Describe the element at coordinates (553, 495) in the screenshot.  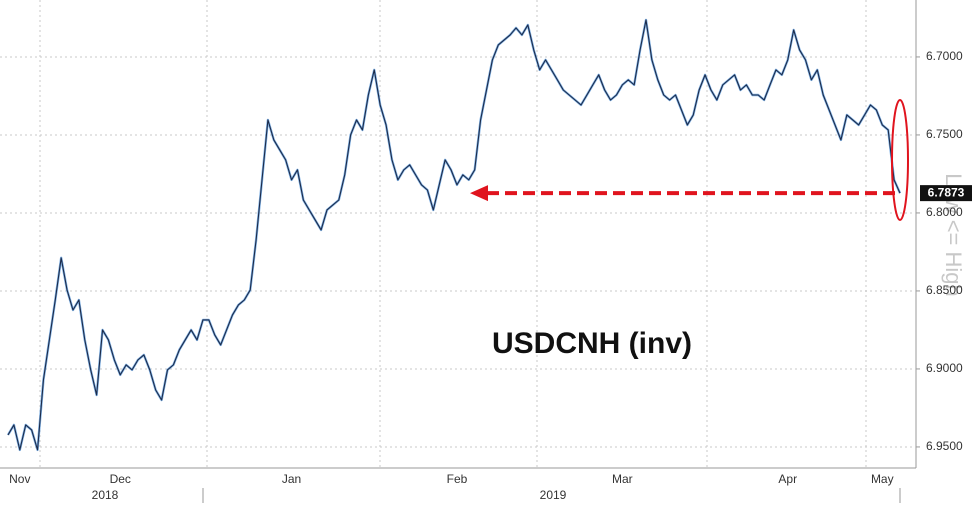
I see `year-label: 2019` at that location.